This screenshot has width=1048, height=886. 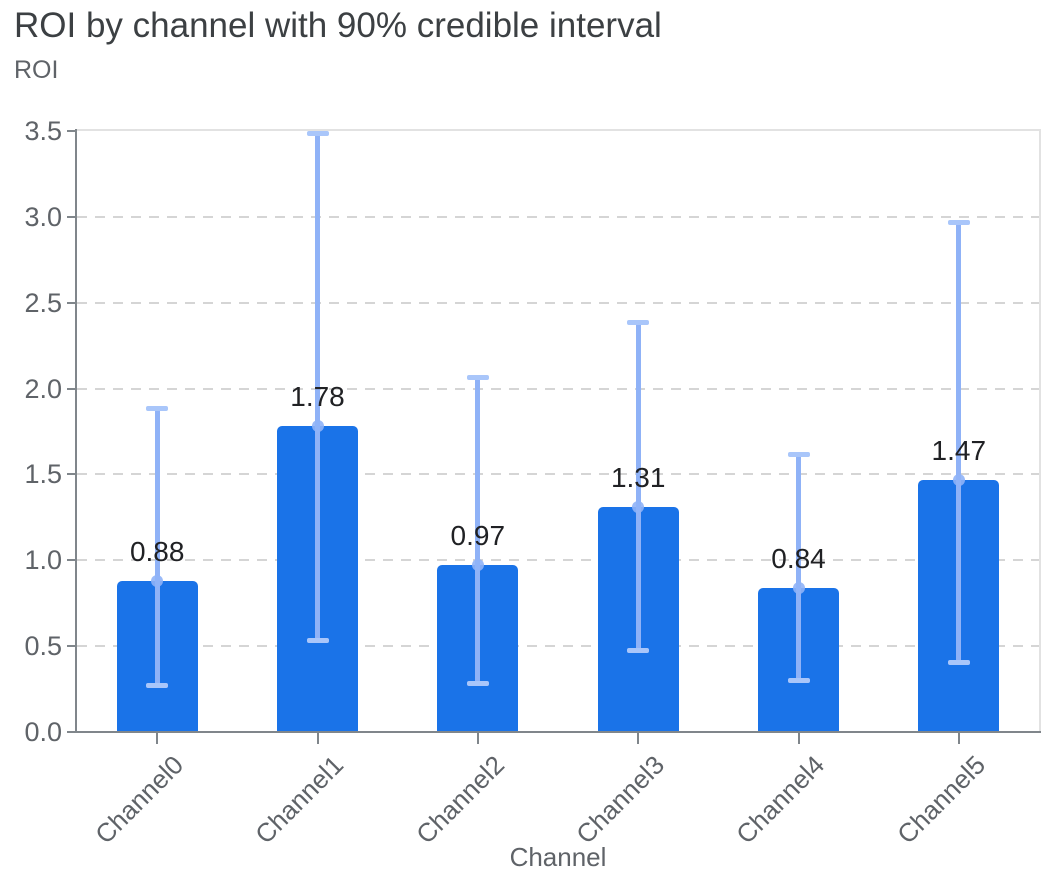 I want to click on y-tick-label: 3.0, so click(x=43, y=216).